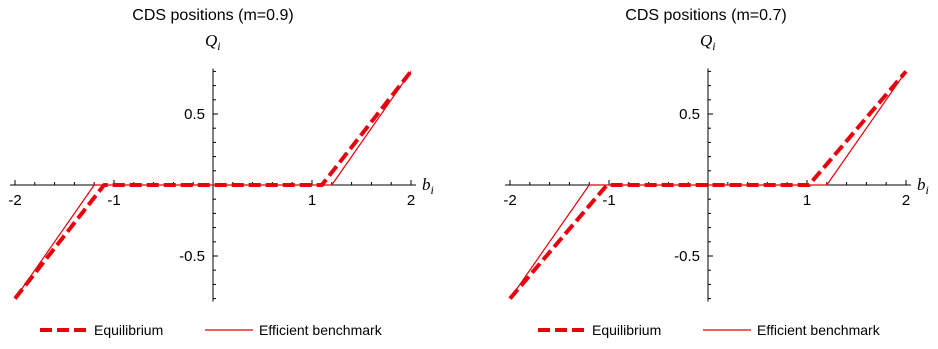  What do you see at coordinates (212, 15) in the screenshot?
I see `chart-title: CDS positions (m=0.9)` at bounding box center [212, 15].